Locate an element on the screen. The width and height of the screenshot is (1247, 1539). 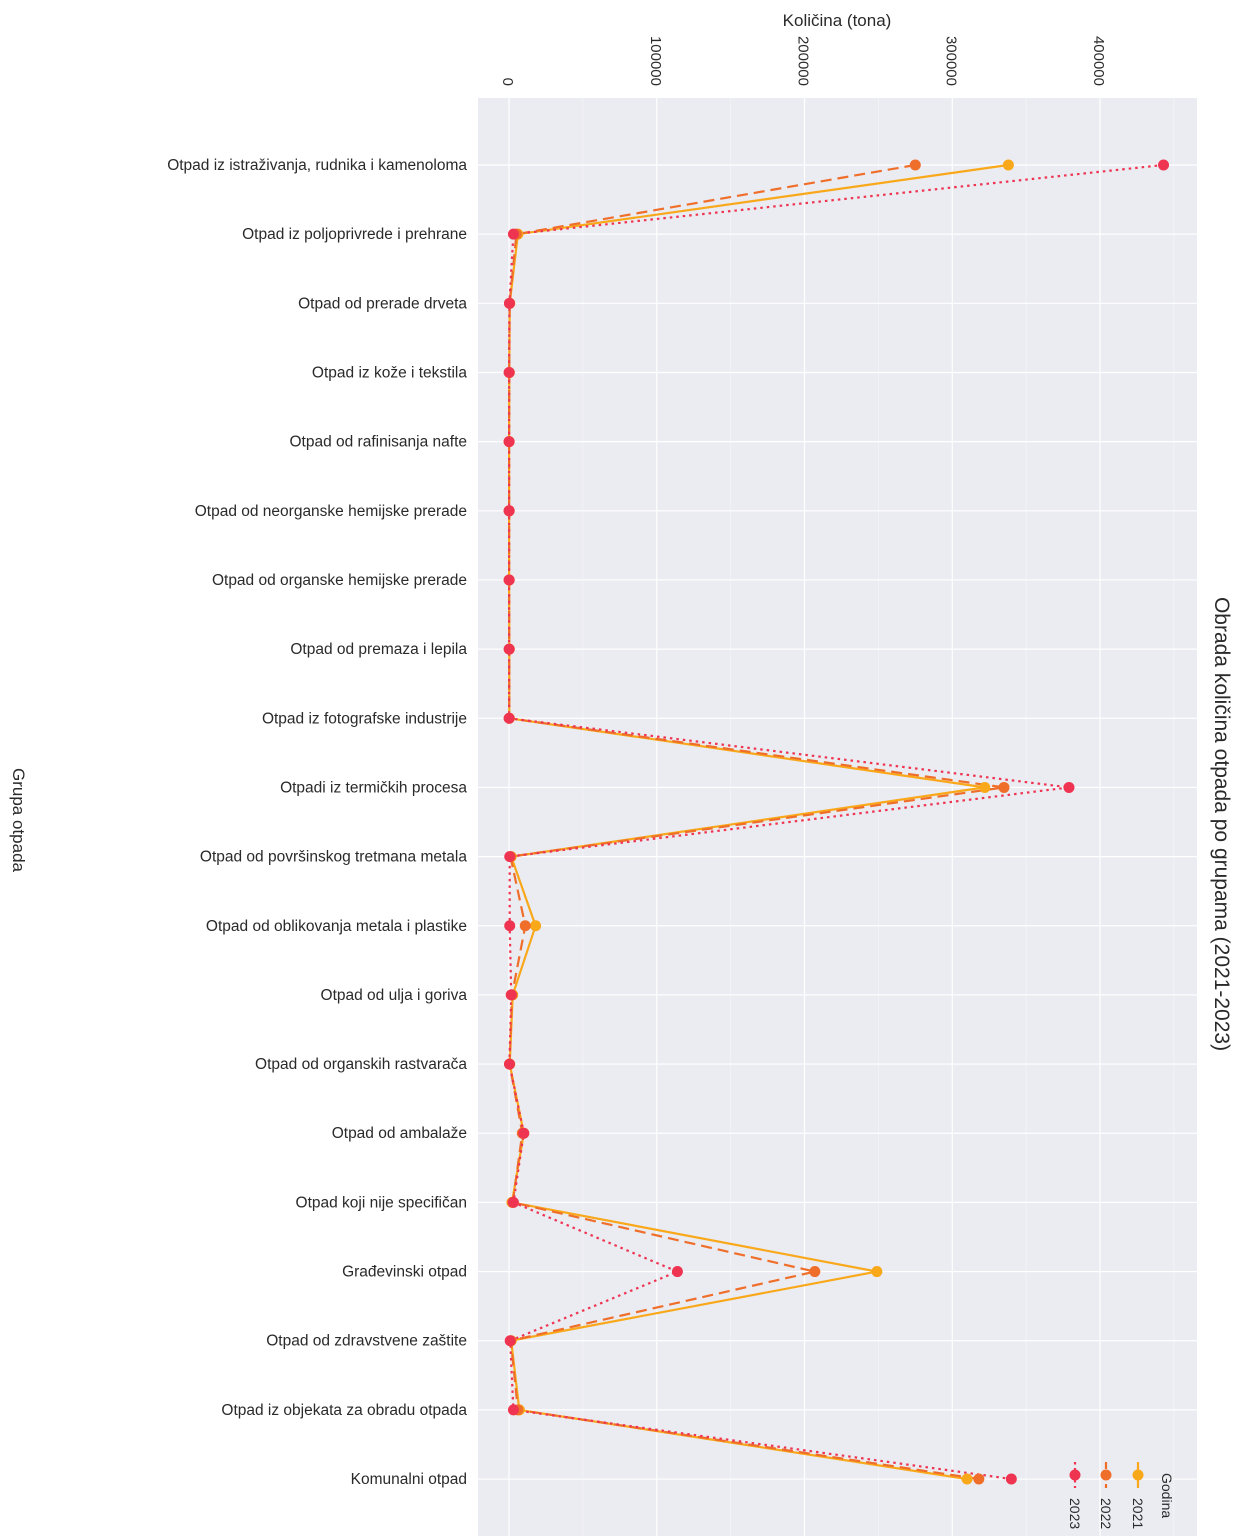
category-label: Otpad od površinskog tretmana metala is located at coordinates (333, 857).